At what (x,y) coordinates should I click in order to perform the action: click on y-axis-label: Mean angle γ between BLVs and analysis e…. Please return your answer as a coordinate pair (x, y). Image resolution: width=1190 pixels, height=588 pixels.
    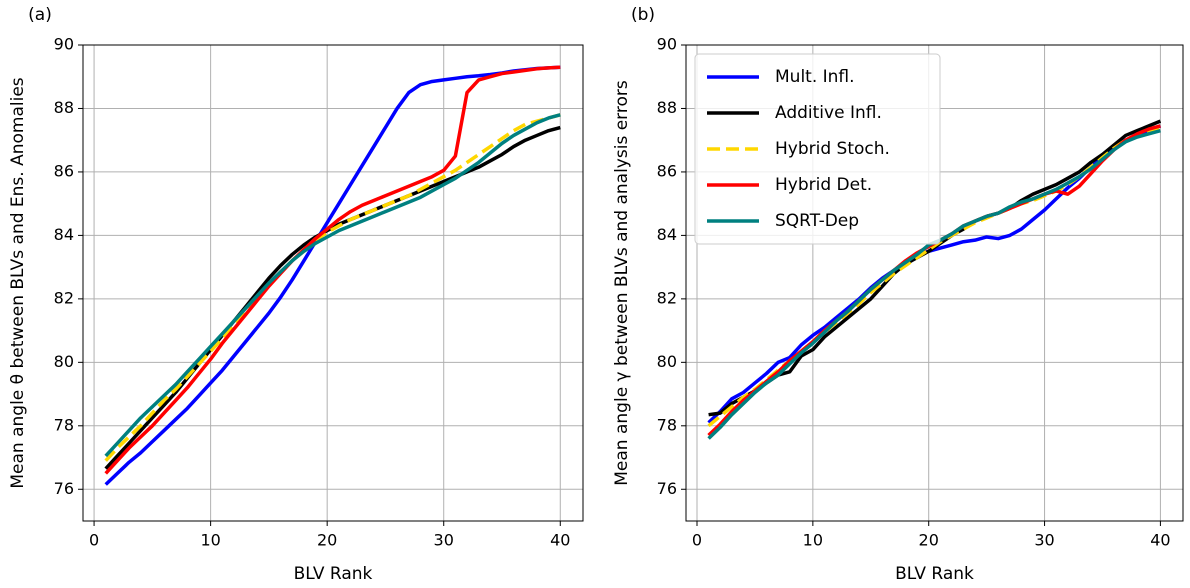
    Looking at the image, I should click on (622, 283).